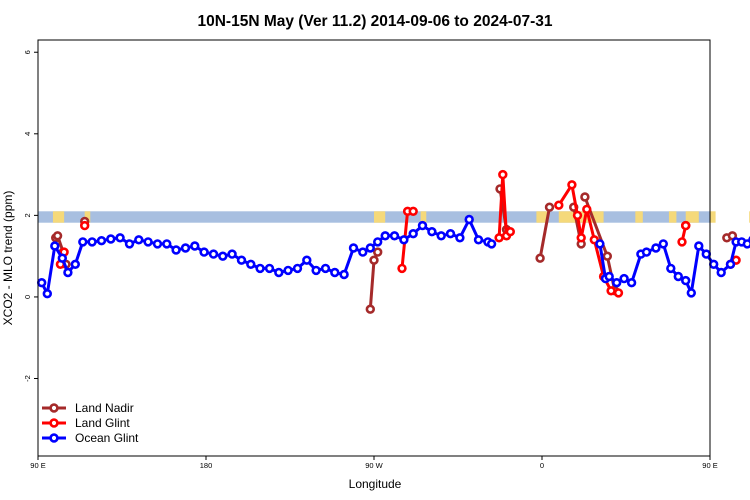 Image resolution: width=750 pixels, height=500 pixels. Describe the element at coordinates (27, 134) in the screenshot. I see `y-tick-label: 4` at that location.